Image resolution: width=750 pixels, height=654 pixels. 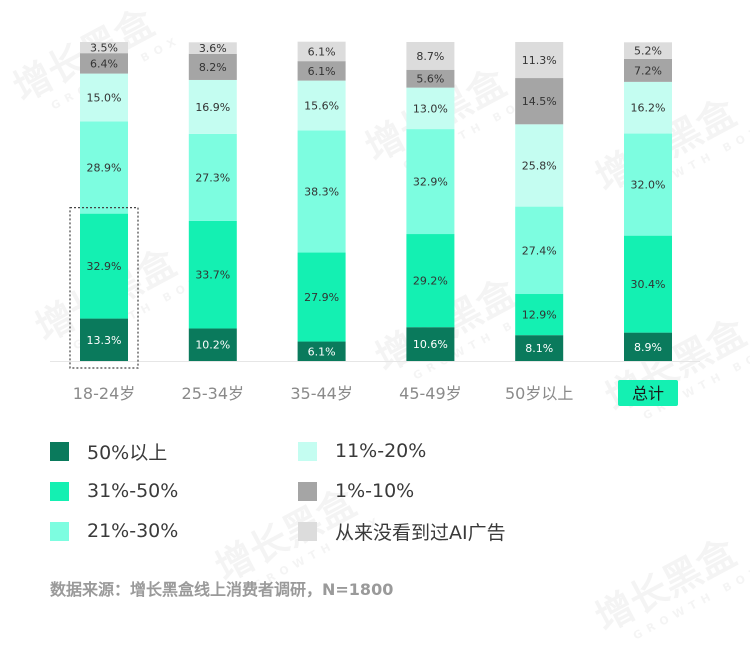 I want to click on data-label: 3.5%, so click(x=104, y=48).